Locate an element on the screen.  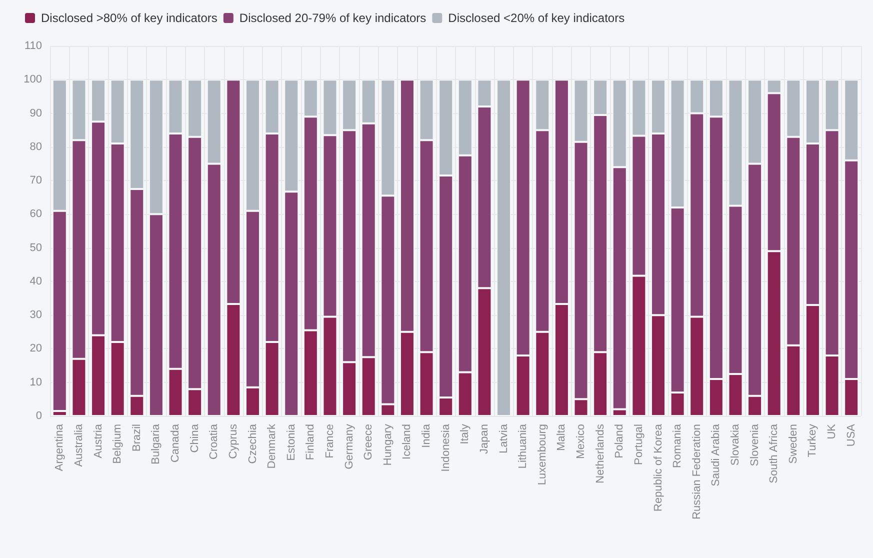
x-tick-label: Austria is located at coordinates (98, 440).